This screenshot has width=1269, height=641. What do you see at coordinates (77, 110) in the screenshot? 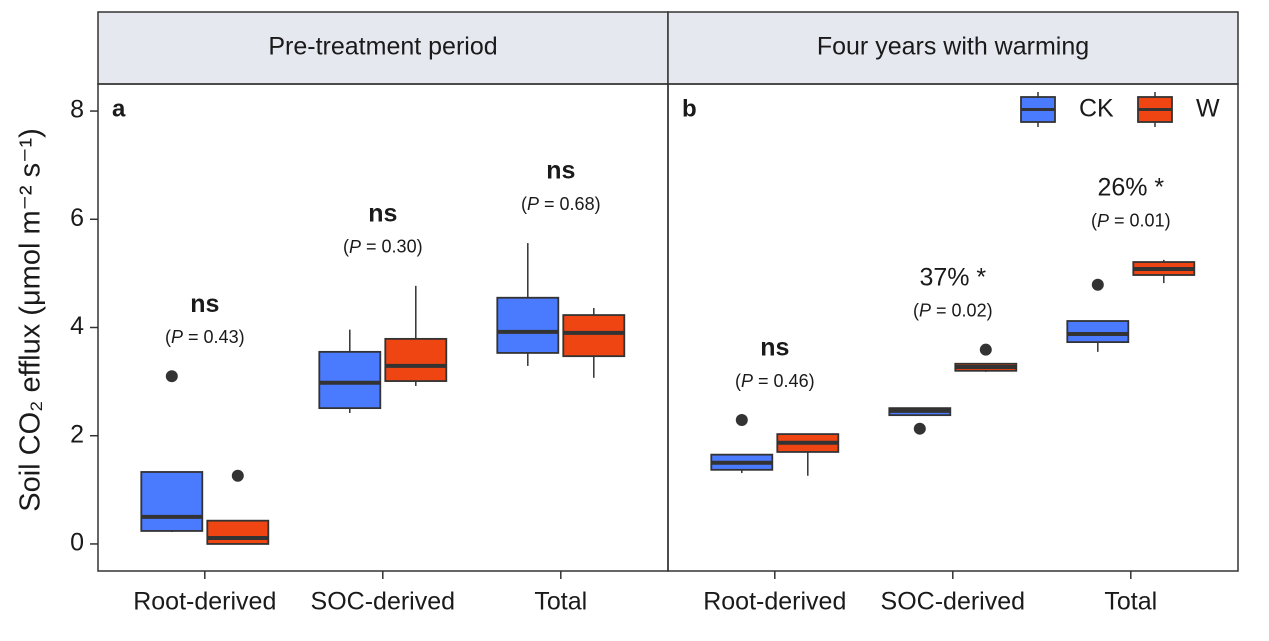
I see `y-tick-label: 8` at bounding box center [77, 110].